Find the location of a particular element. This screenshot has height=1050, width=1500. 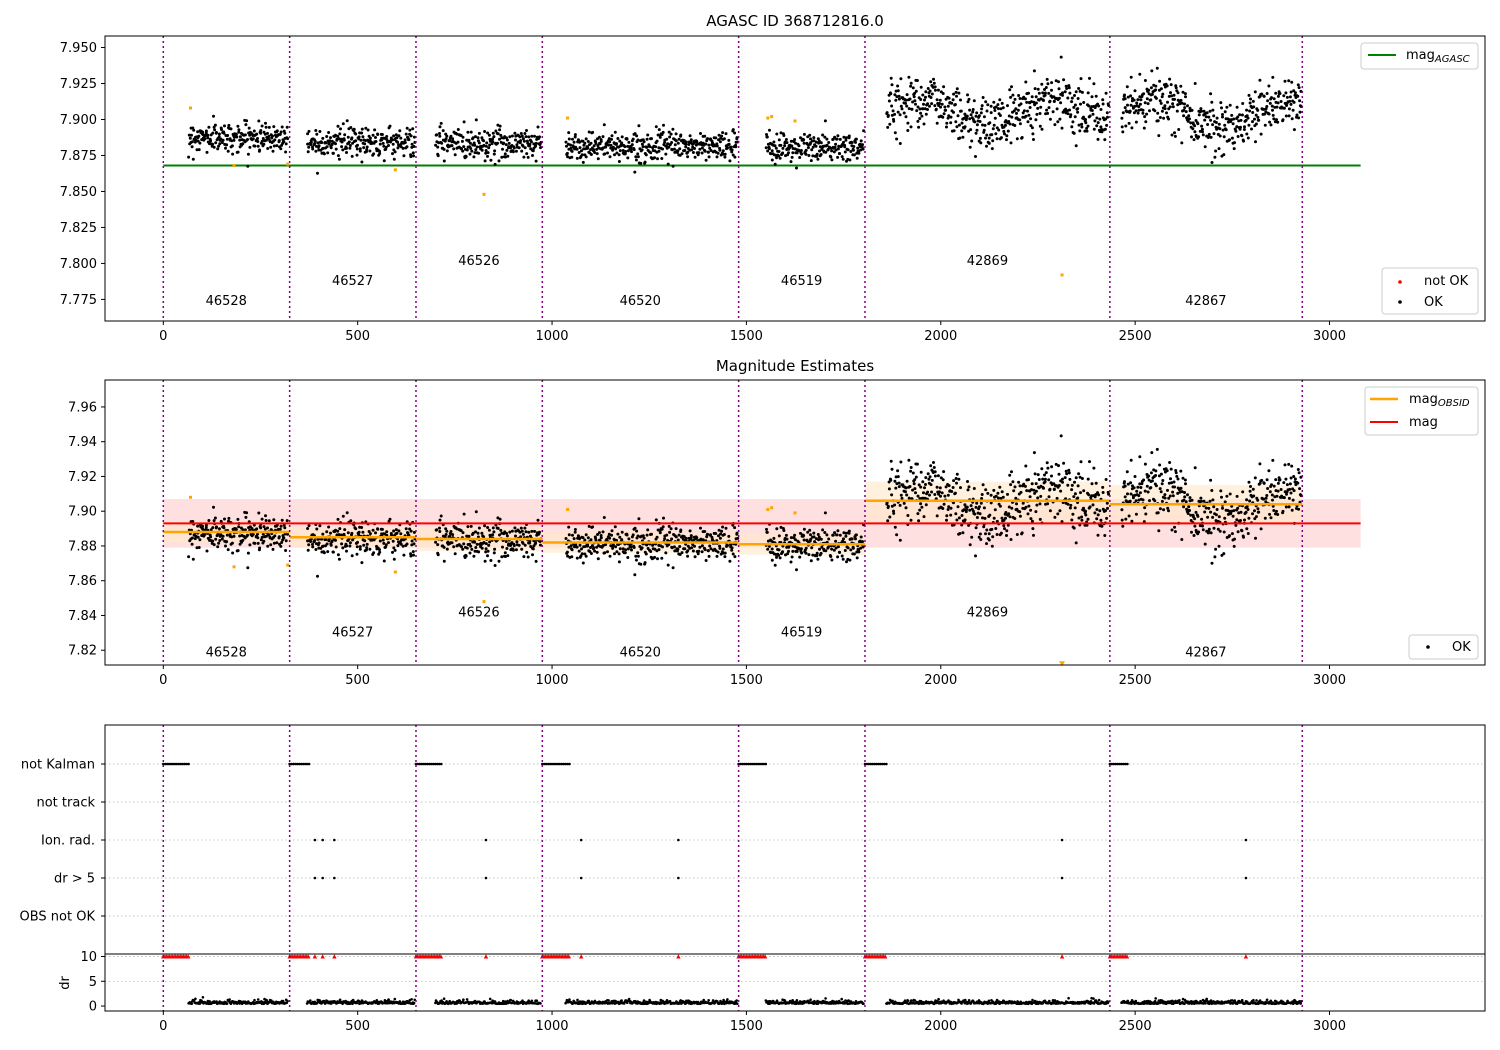

x-tick-label: 1000 is located at coordinates (551, 336).